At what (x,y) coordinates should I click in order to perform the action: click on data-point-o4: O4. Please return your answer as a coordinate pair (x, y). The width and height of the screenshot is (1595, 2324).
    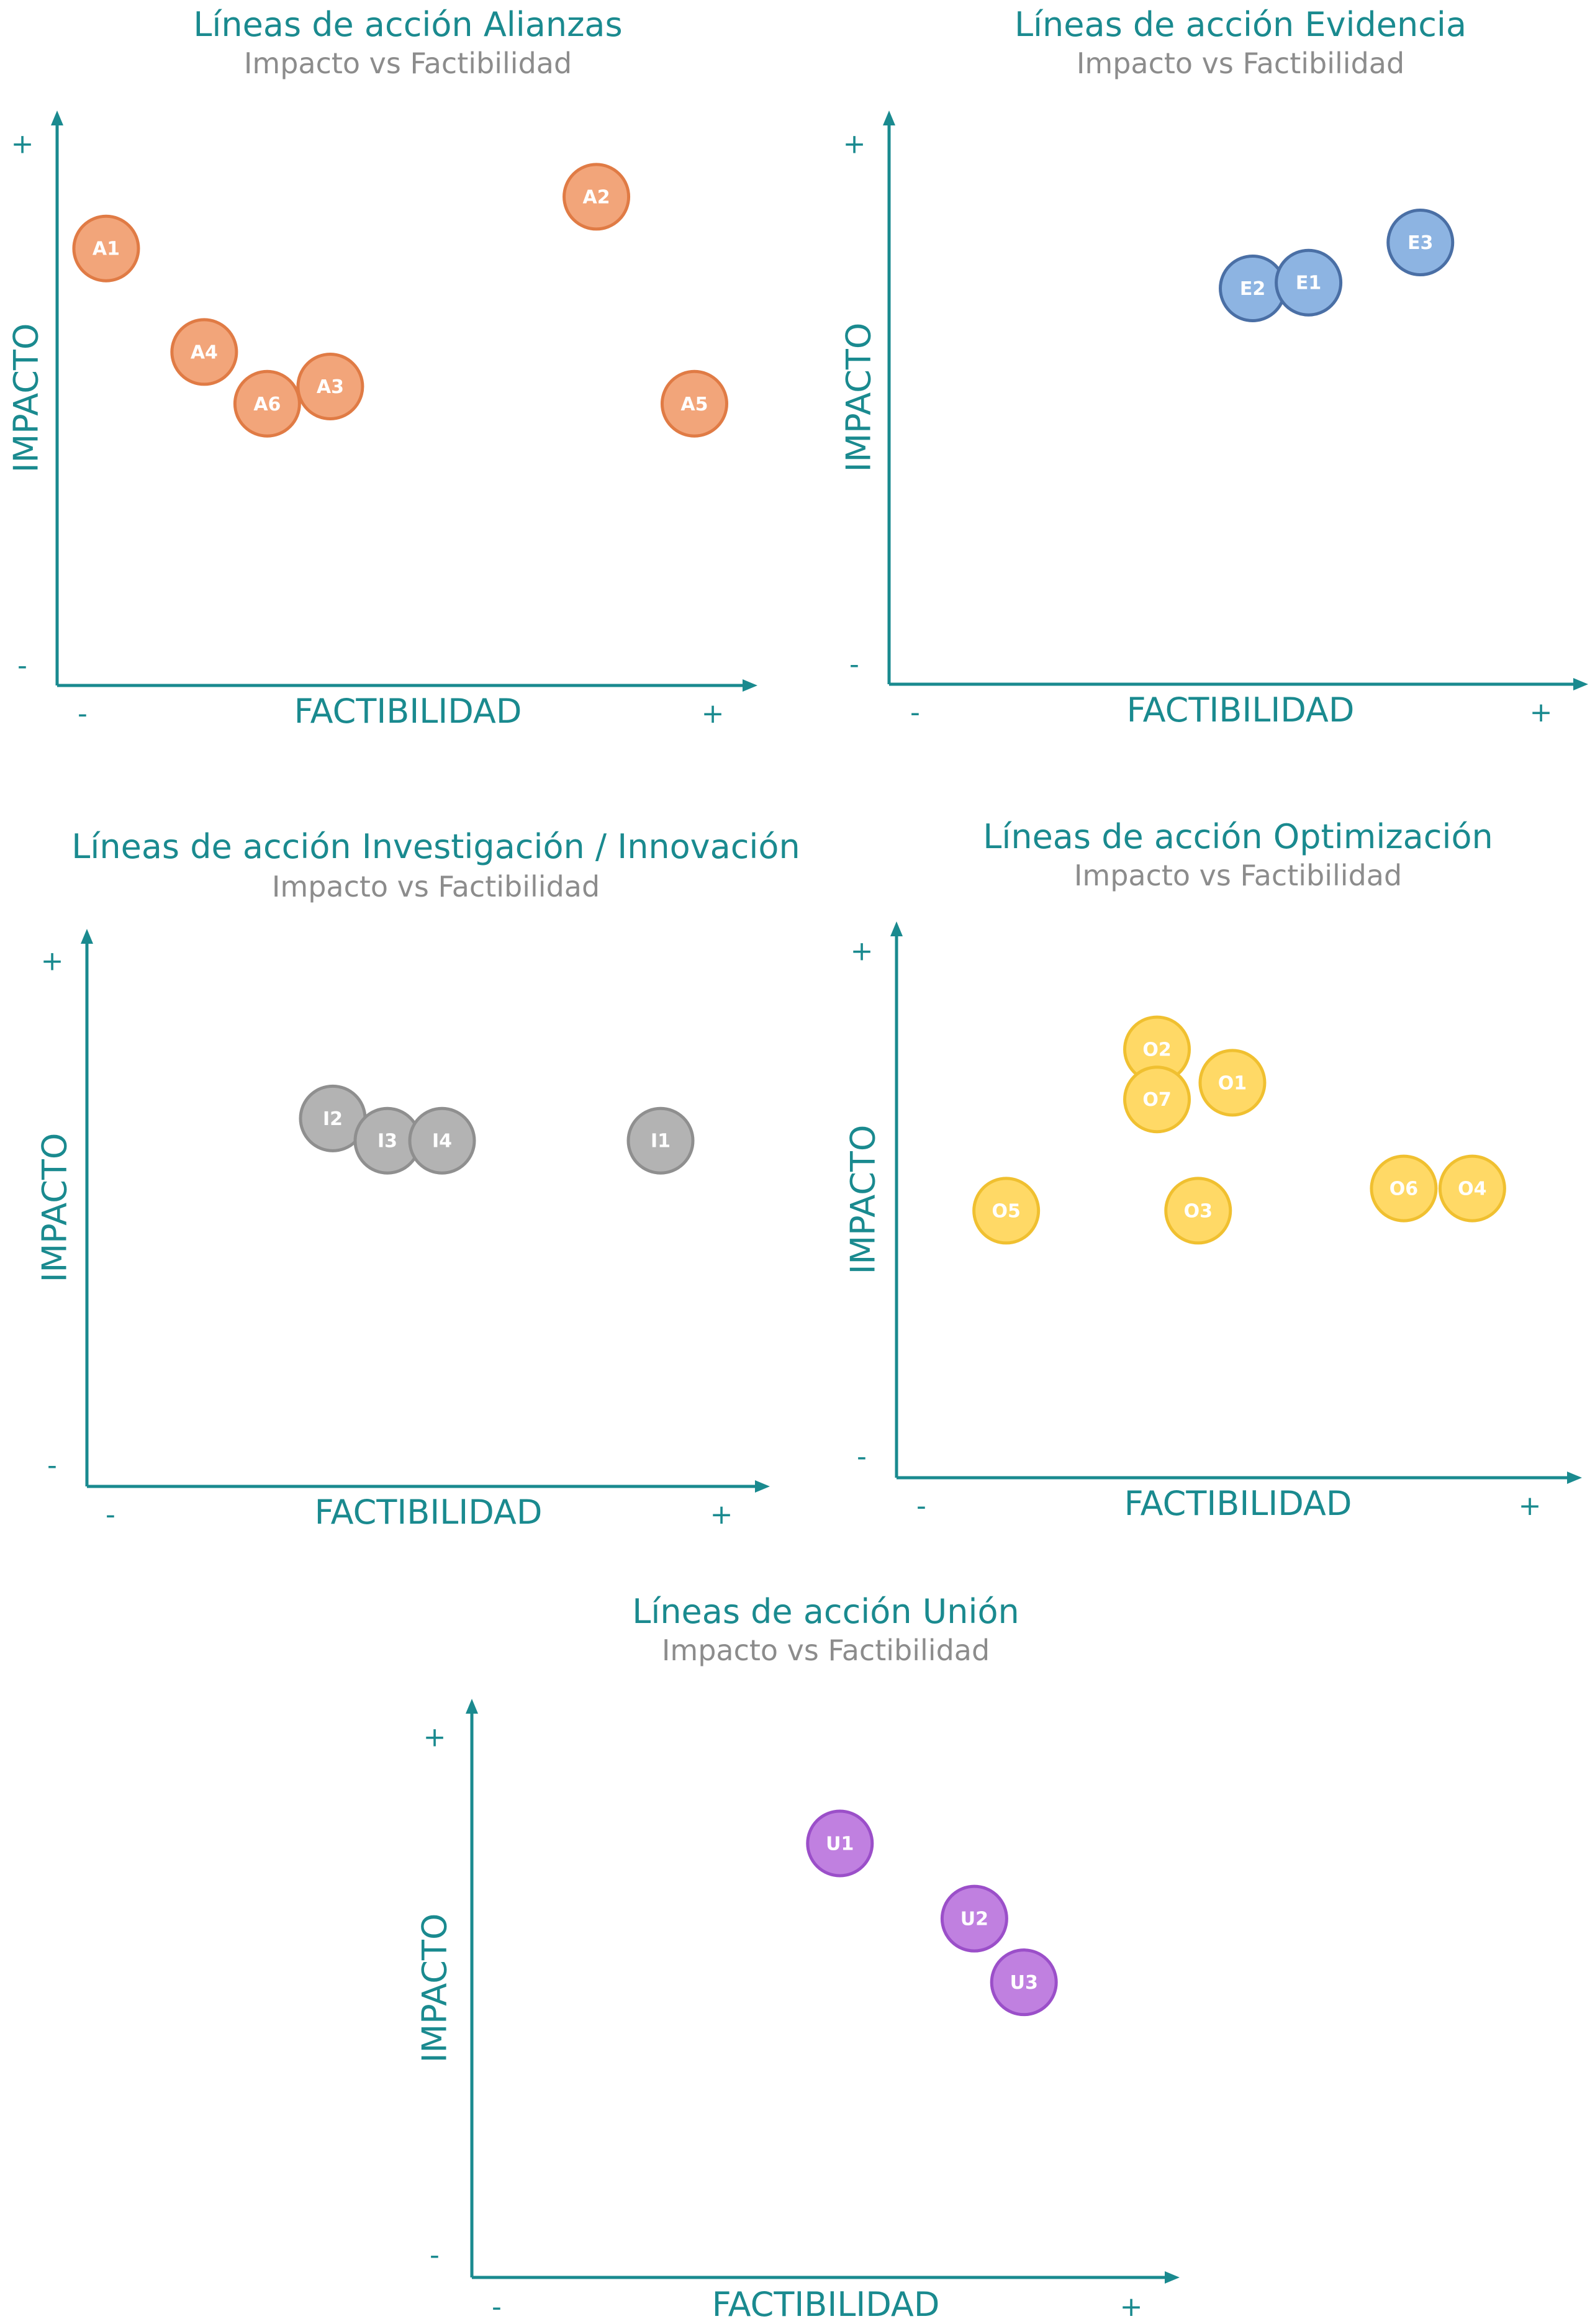
    Looking at the image, I should click on (1472, 1188).